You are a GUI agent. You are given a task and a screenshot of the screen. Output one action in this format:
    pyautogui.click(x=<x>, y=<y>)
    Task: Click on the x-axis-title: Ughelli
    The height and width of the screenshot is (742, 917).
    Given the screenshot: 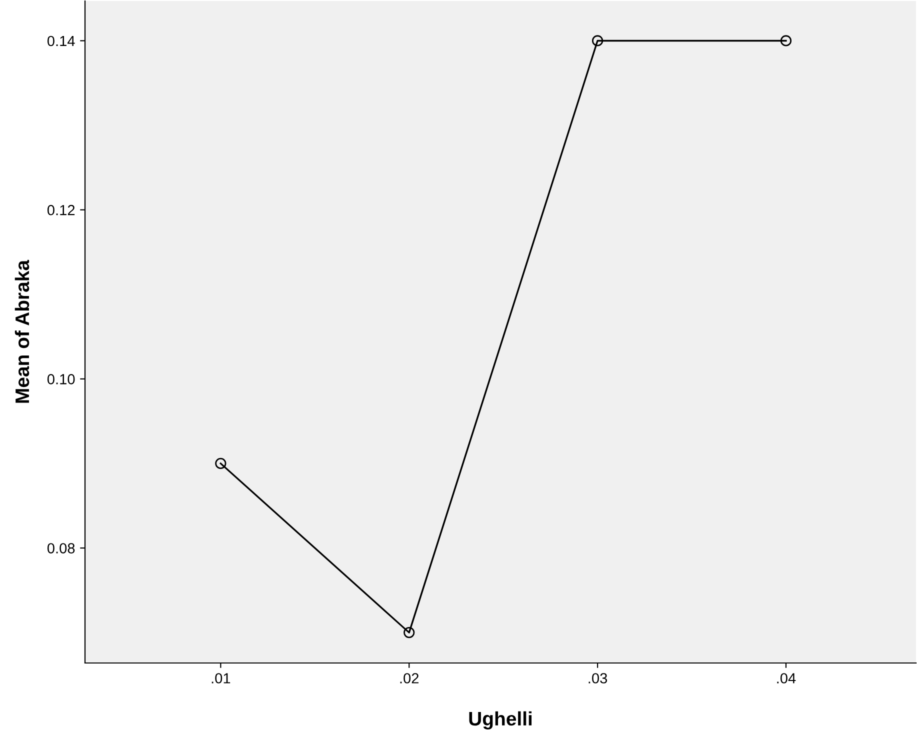 What is the action you would take?
    pyautogui.click(x=500, y=720)
    